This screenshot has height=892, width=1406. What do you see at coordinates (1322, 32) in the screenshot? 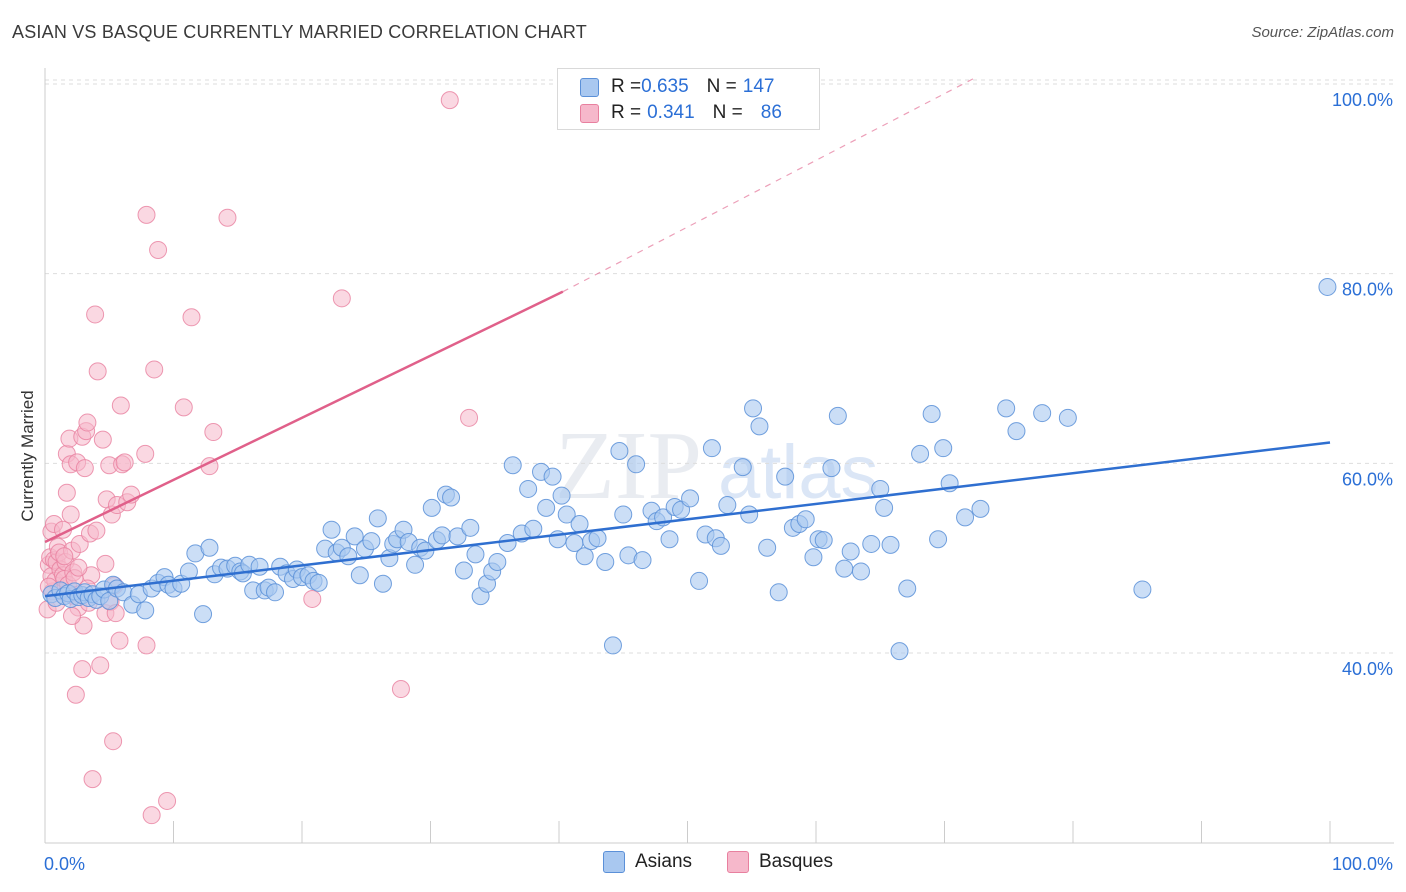
I see `chart-source: Source: ZipAtlas.com` at bounding box center [1322, 32].